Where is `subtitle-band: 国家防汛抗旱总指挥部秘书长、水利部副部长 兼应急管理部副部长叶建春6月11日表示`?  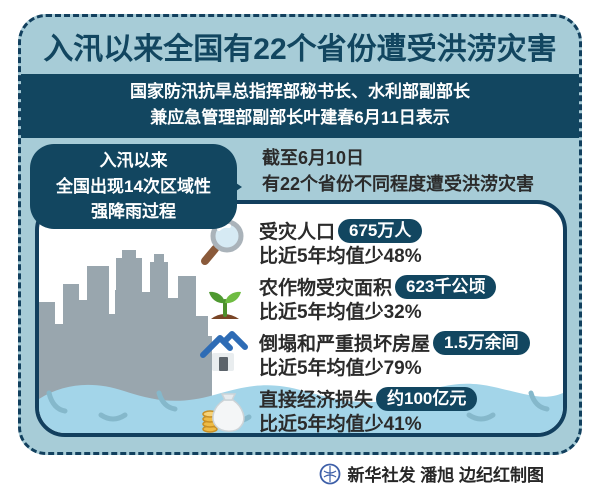
subtitle-band: 国家防汛抗旱总指挥部秘书长、水利部副部长 兼应急管理部副部长叶建春6月11日表示 is located at coordinates (300, 106).